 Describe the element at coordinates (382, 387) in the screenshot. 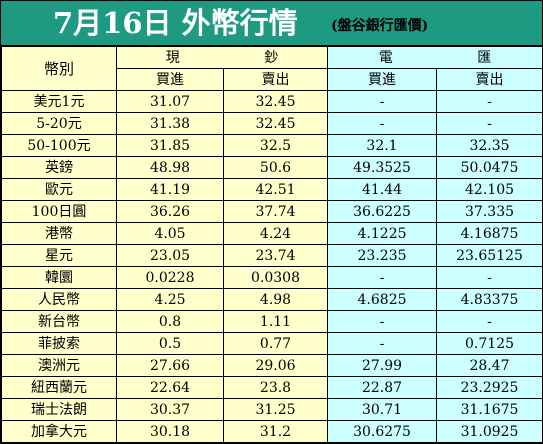

I see `wire-buy-cell: 22.87` at that location.